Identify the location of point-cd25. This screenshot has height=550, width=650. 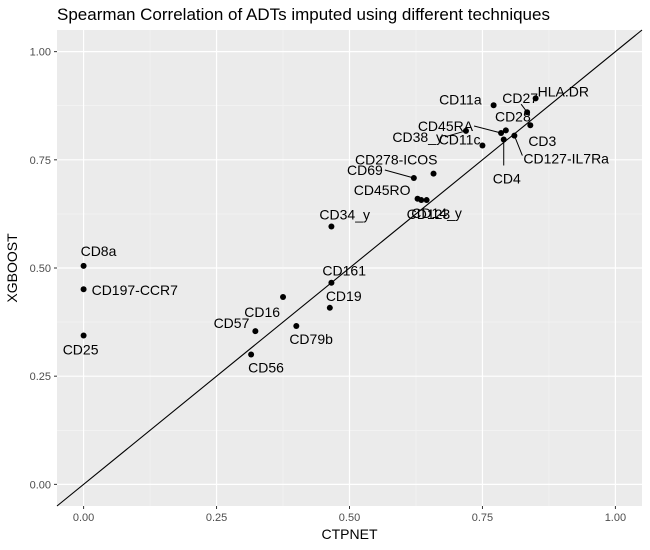
(83, 335).